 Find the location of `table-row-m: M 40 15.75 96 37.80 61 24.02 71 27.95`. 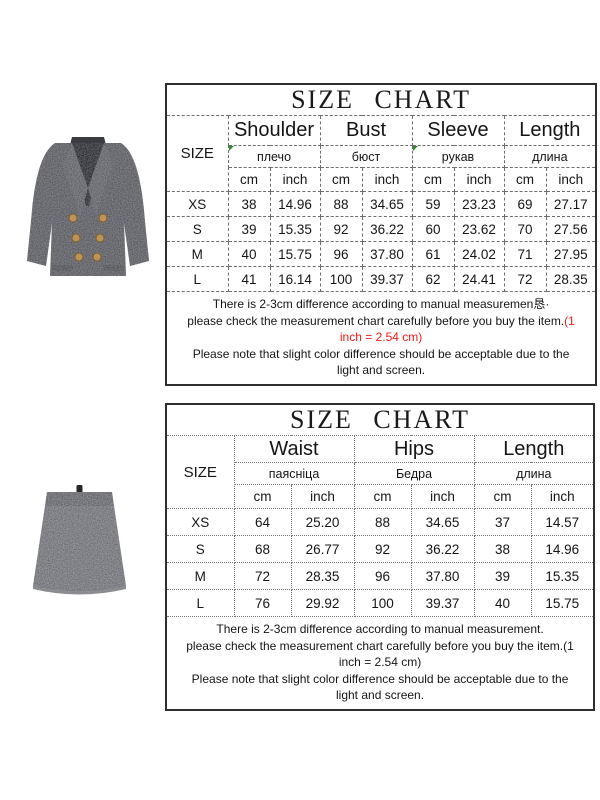

table-row-m: M 40 15.75 96 37.80 61 24.02 71 27.95 is located at coordinates (381, 254).